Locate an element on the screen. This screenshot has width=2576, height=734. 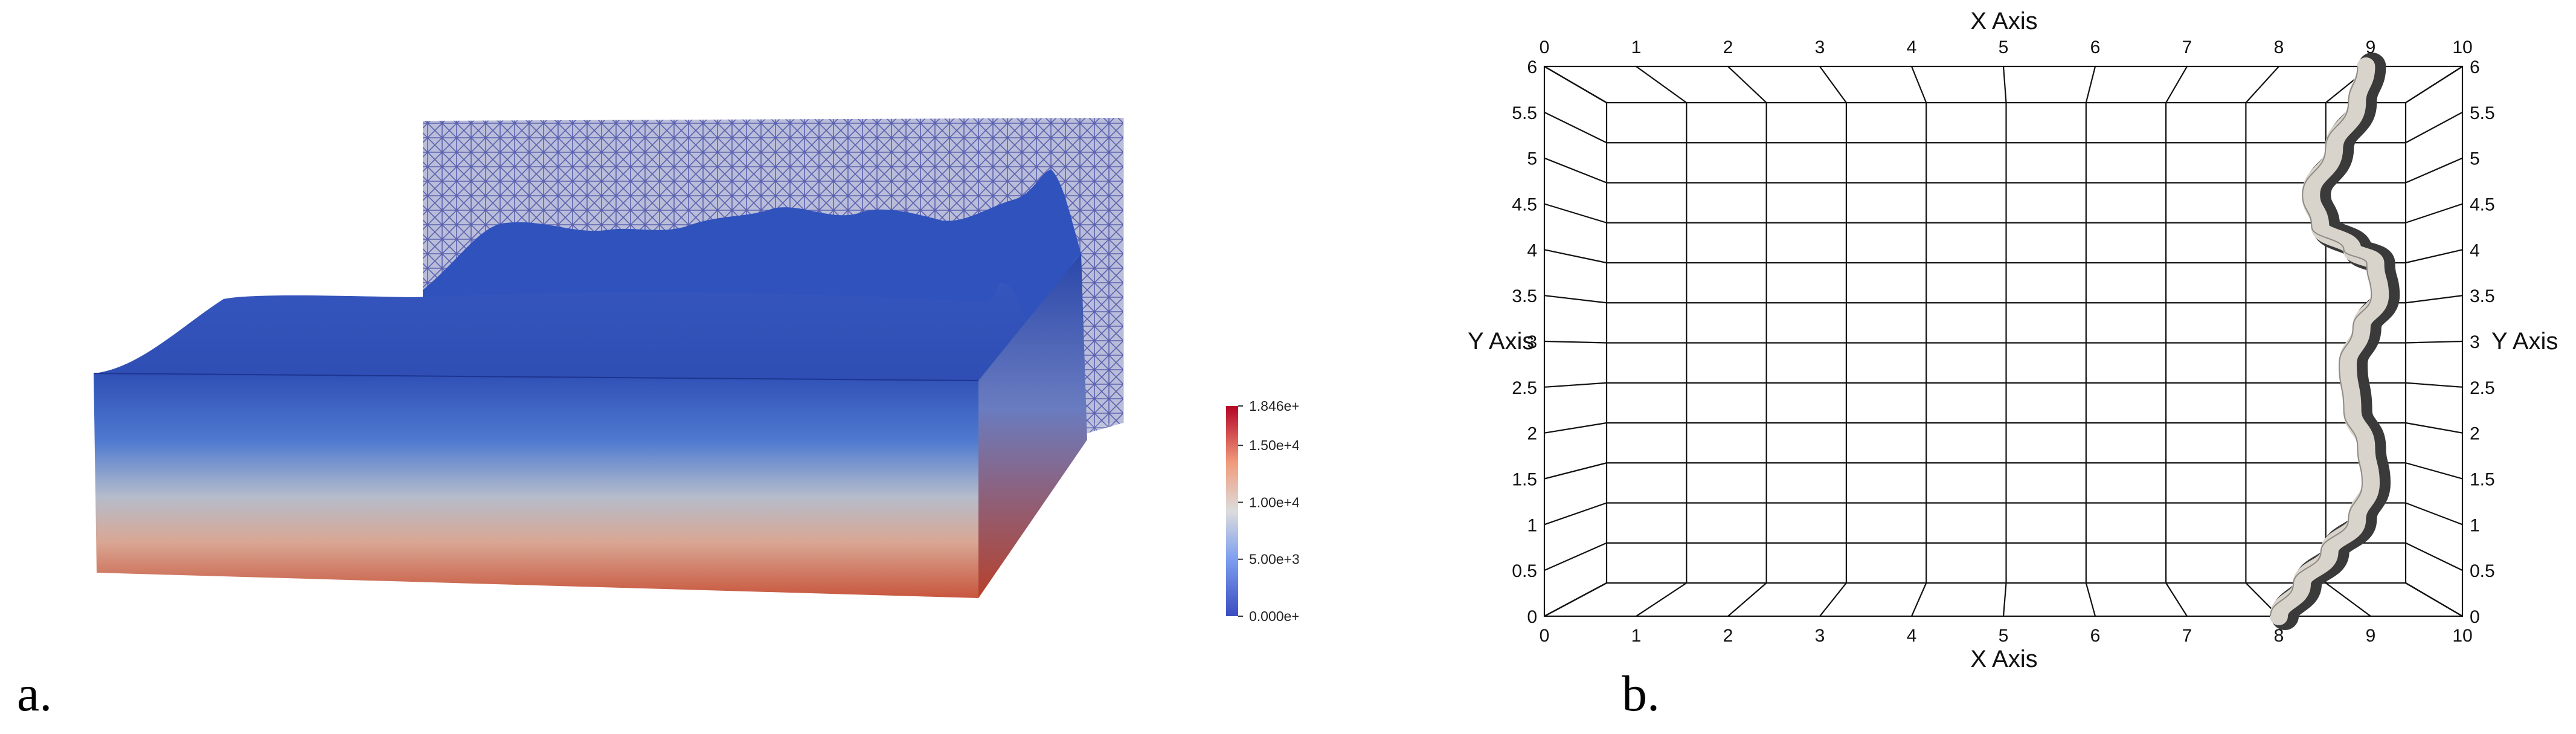
y-tick-label-right: 1 is located at coordinates (2475, 525).